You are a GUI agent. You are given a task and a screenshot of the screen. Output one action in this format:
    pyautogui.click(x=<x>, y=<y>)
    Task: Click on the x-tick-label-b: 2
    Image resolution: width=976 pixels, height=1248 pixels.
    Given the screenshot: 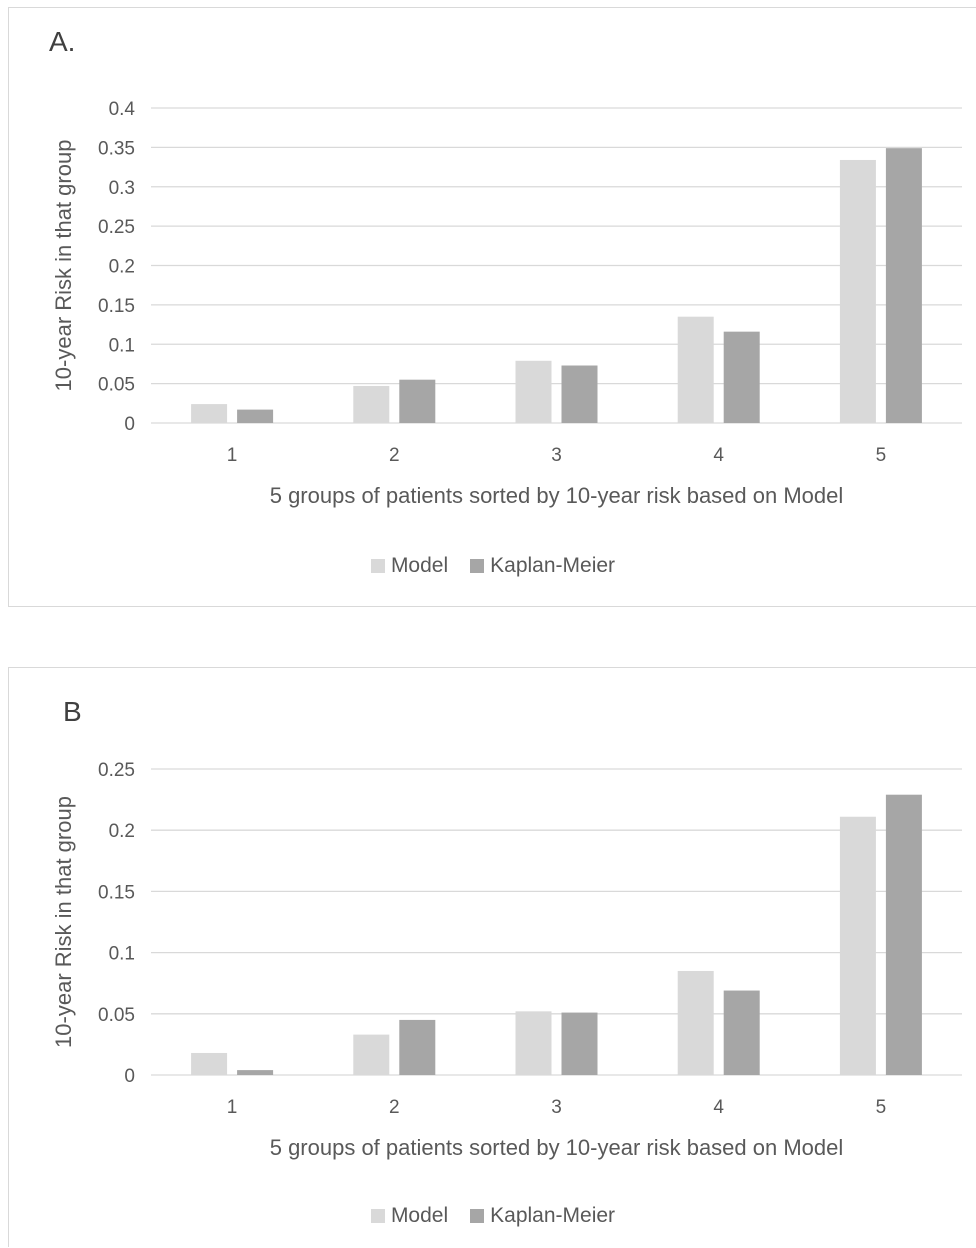 What is the action you would take?
    pyautogui.click(x=394, y=1107)
    